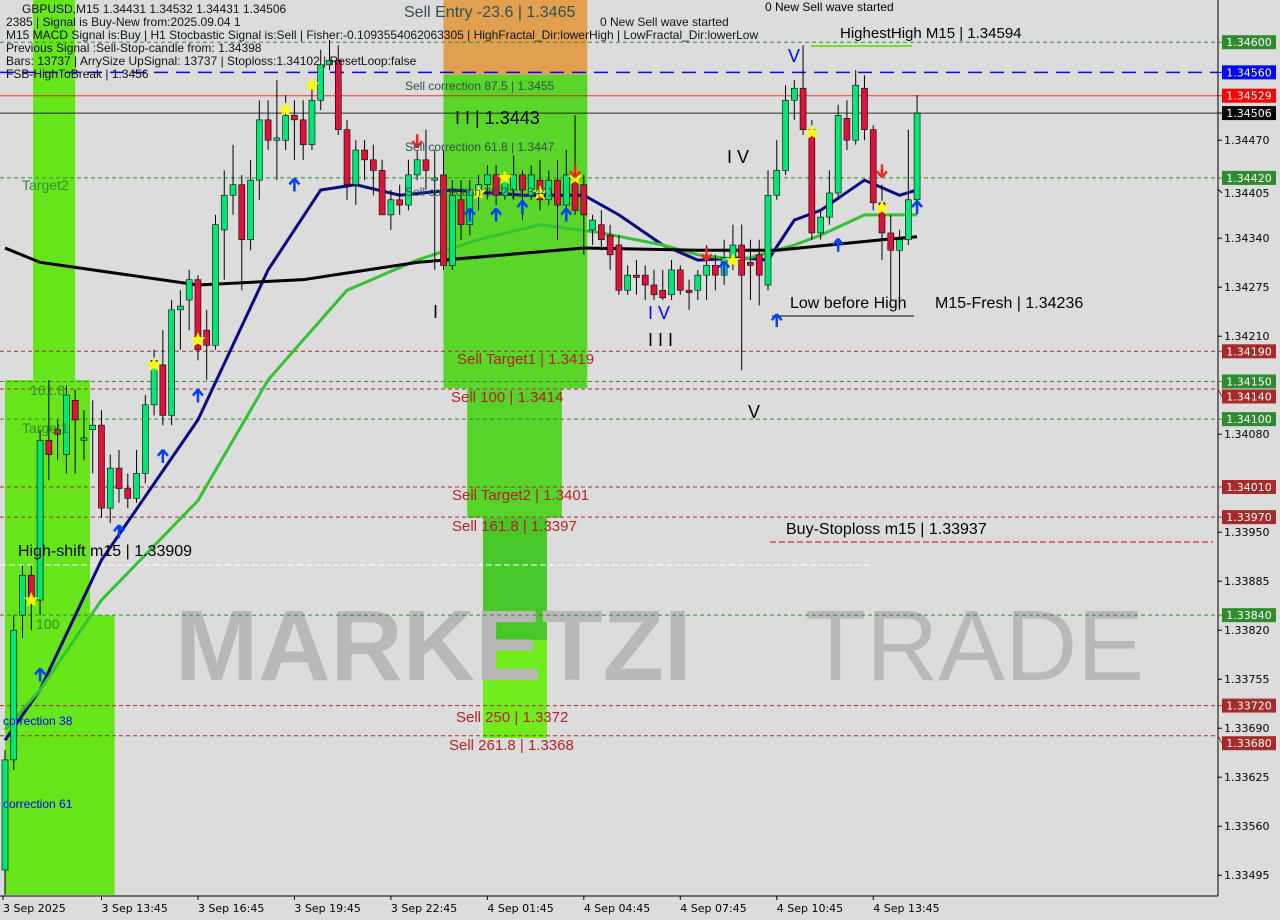 The image size is (1280, 920). I want to click on level-price-box: 1.34529, so click(1247, 95).